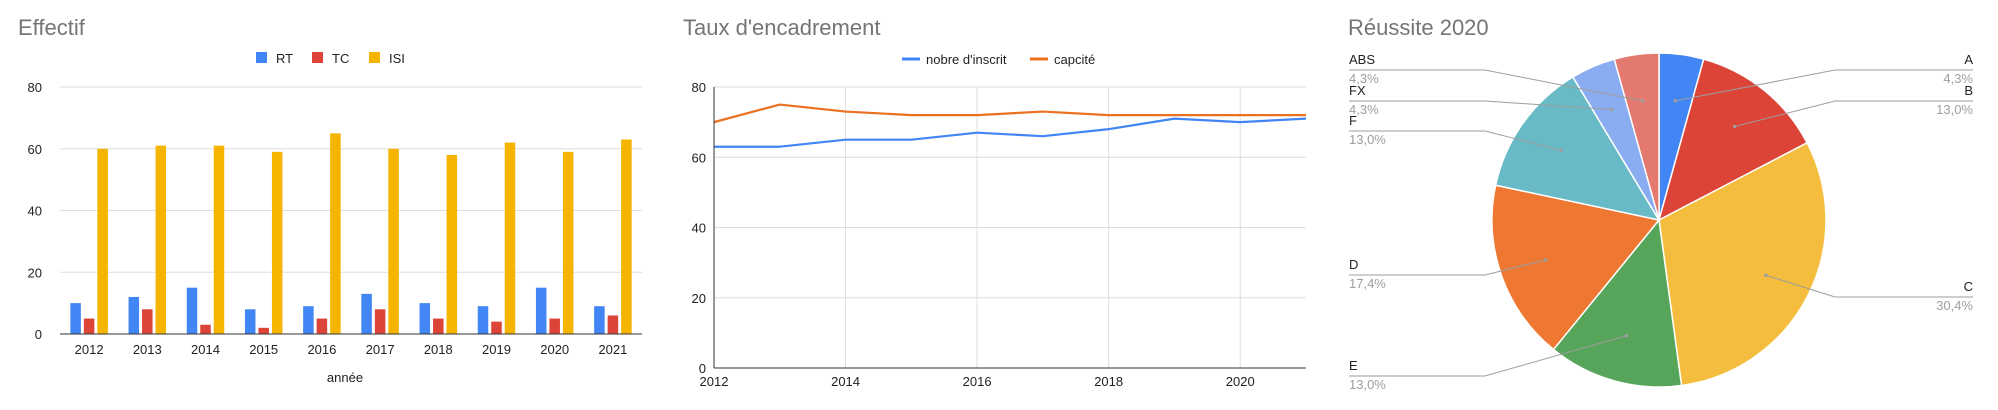 The height and width of the screenshot is (410, 1998). What do you see at coordinates (613, 324) in the screenshot?
I see `bar-tc-2021` at bounding box center [613, 324].